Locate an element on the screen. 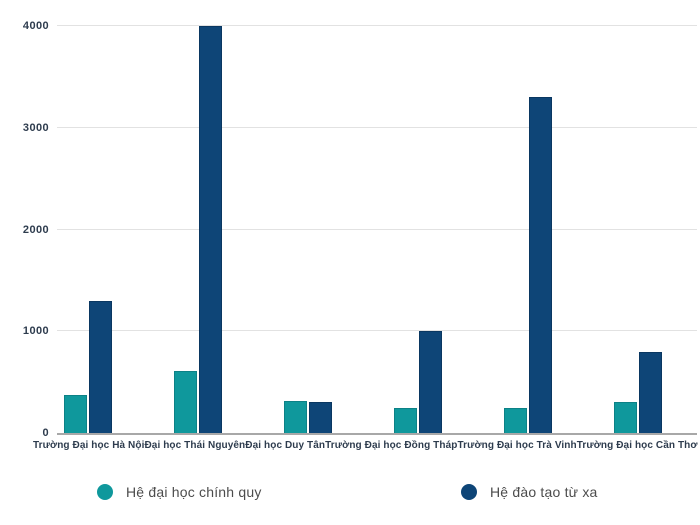 The height and width of the screenshot is (525, 700). category-label: Trường Đại học Trà Vinh is located at coordinates (517, 445).